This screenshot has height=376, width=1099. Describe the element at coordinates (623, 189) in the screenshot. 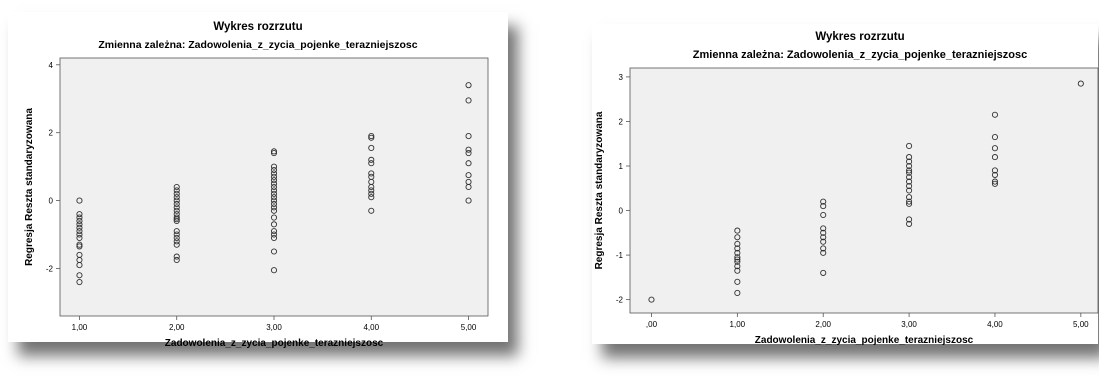

I see `y-axis-ticks: -2 -1 0 1 2 3` at that location.